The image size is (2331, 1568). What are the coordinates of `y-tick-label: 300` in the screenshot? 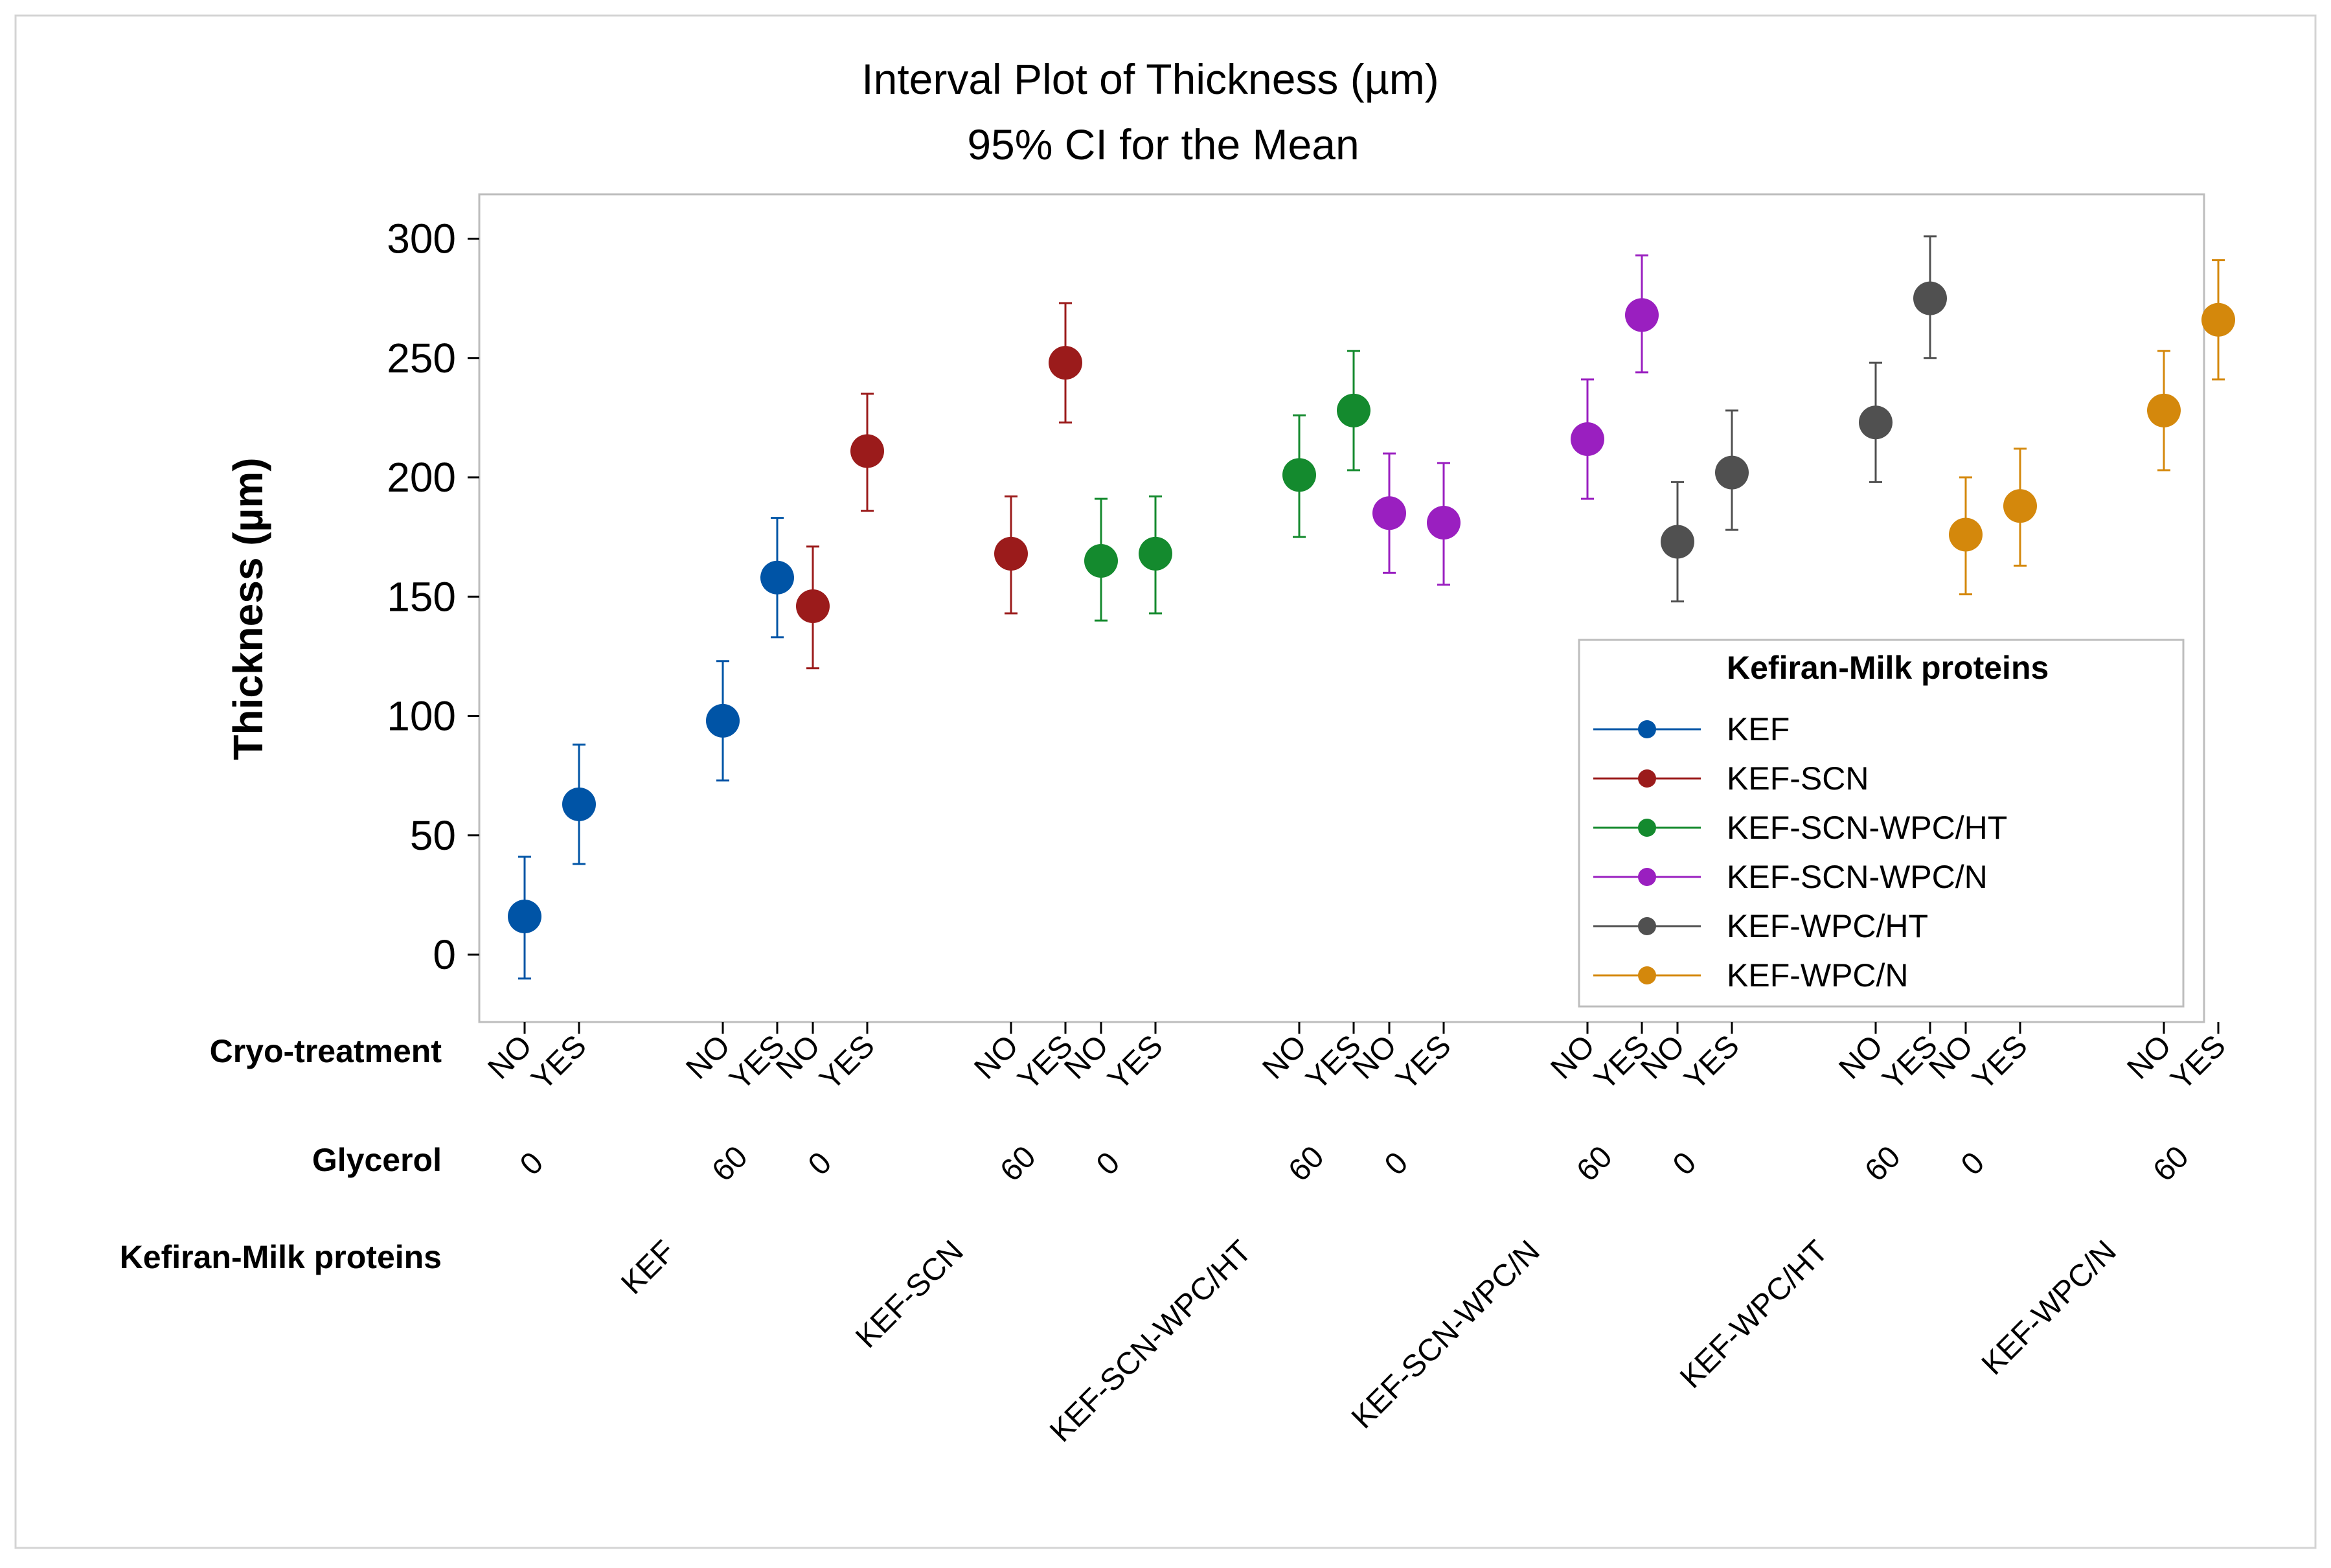 It's located at (422, 239).